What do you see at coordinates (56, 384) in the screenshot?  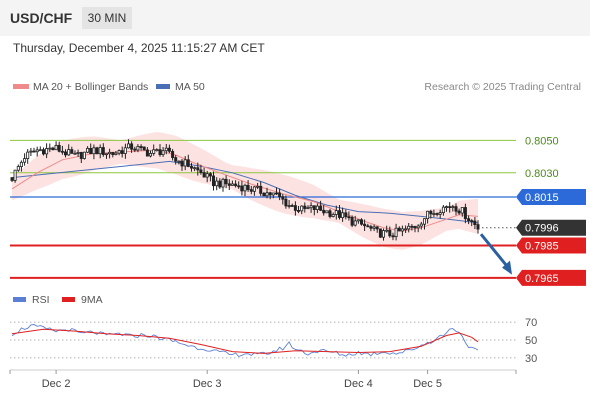 I see `x-tick-label-0: Dec 2` at bounding box center [56, 384].